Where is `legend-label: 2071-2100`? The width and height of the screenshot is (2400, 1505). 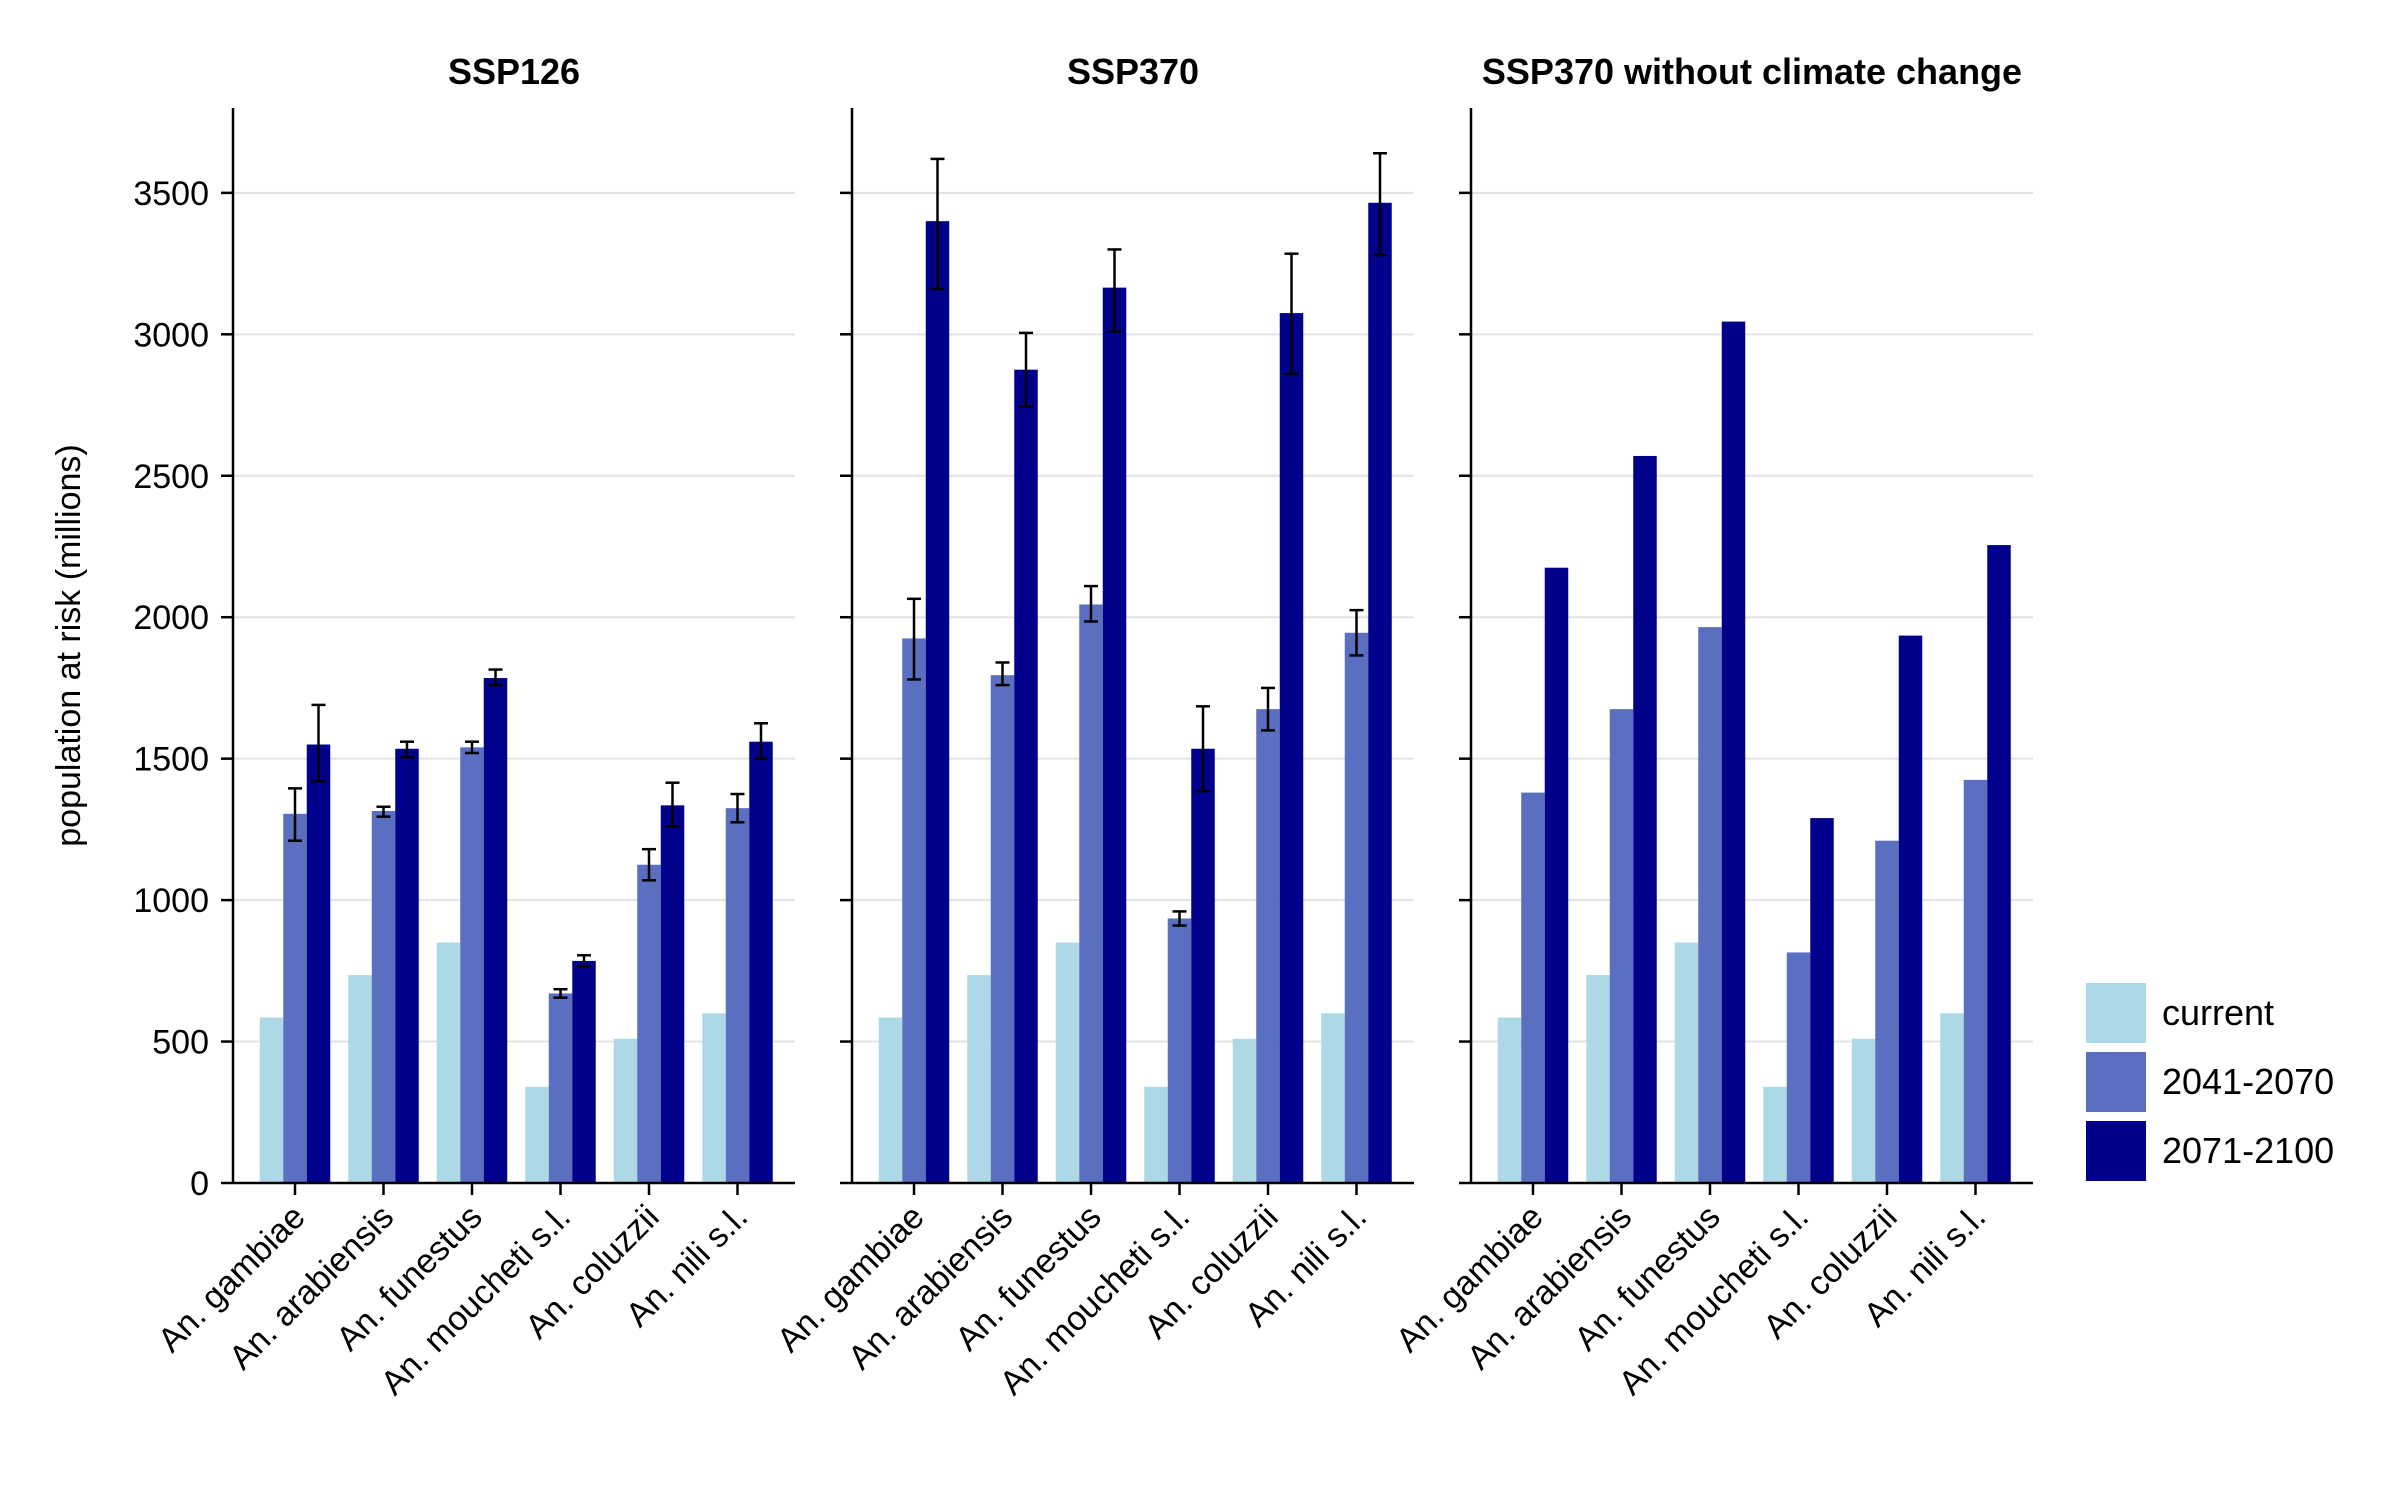 legend-label: 2071-2100 is located at coordinates (2248, 1150).